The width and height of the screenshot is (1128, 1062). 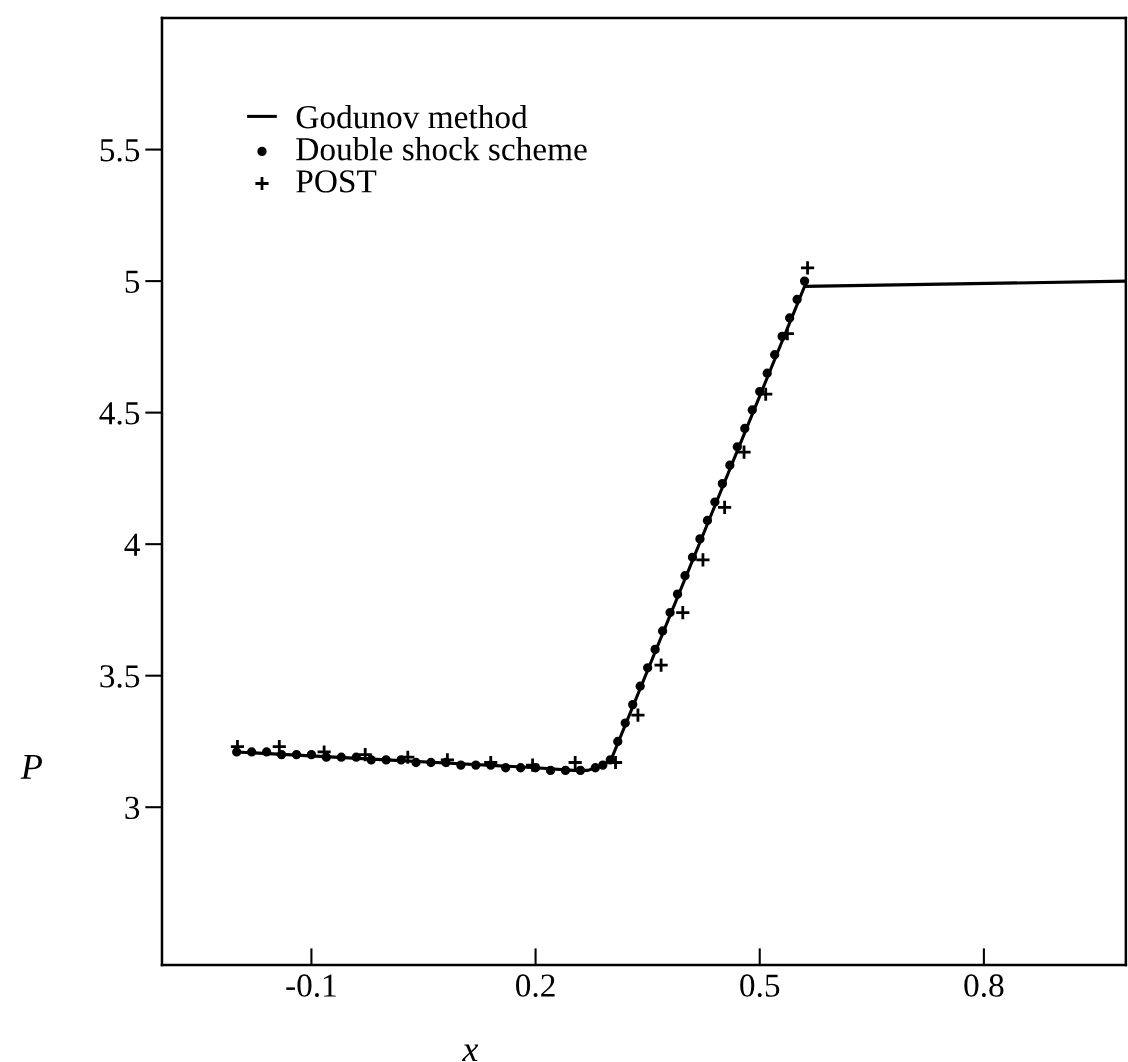 I want to click on y-tick-label: 5.5, so click(x=120, y=150).